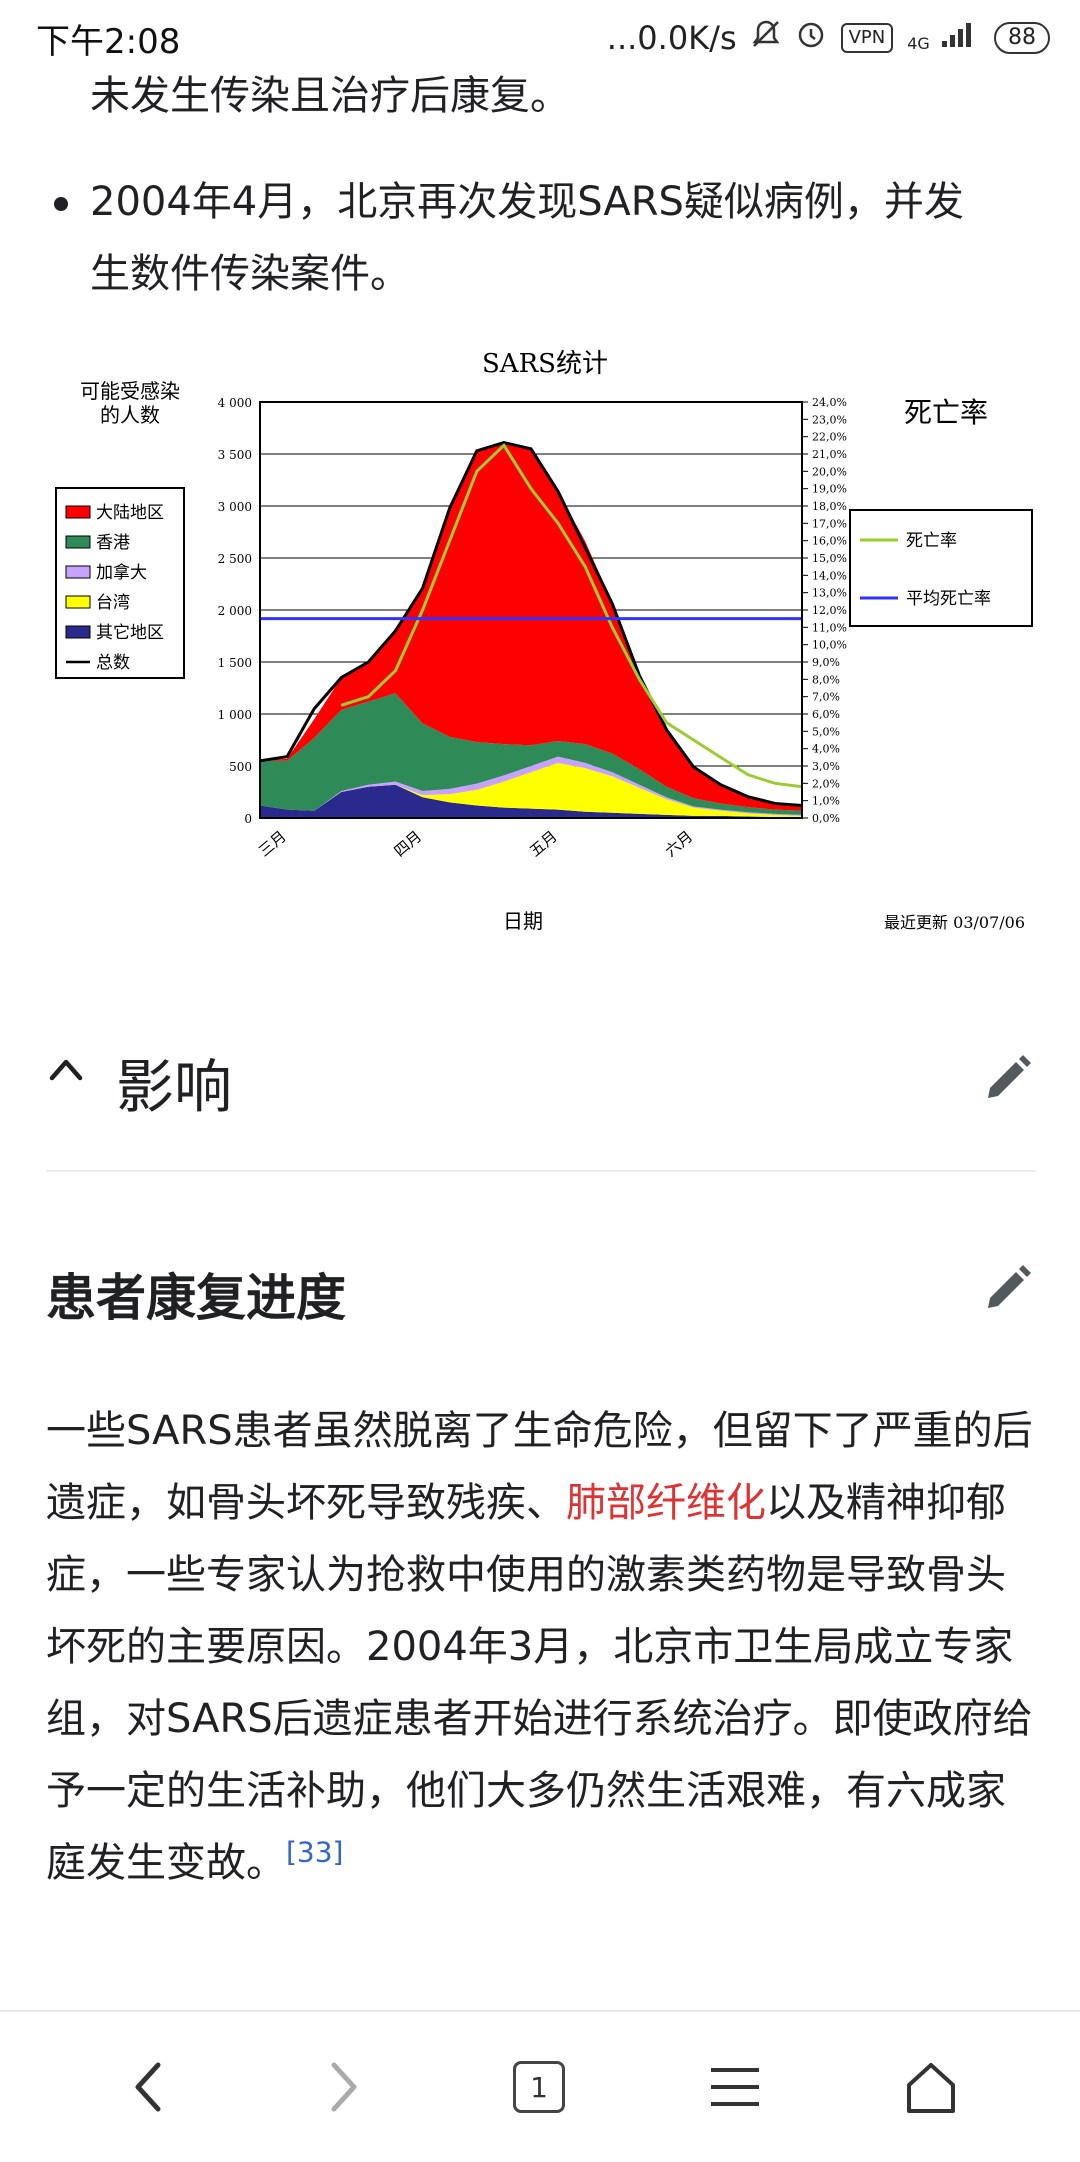  Describe the element at coordinates (829, 610) in the screenshot. I see `y-right-tick-label: 12,0%` at that location.